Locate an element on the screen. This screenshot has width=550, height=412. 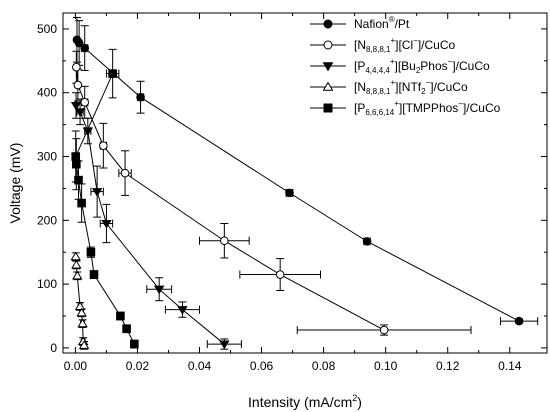
x-tick-label: 0.04 is located at coordinates (200, 366).